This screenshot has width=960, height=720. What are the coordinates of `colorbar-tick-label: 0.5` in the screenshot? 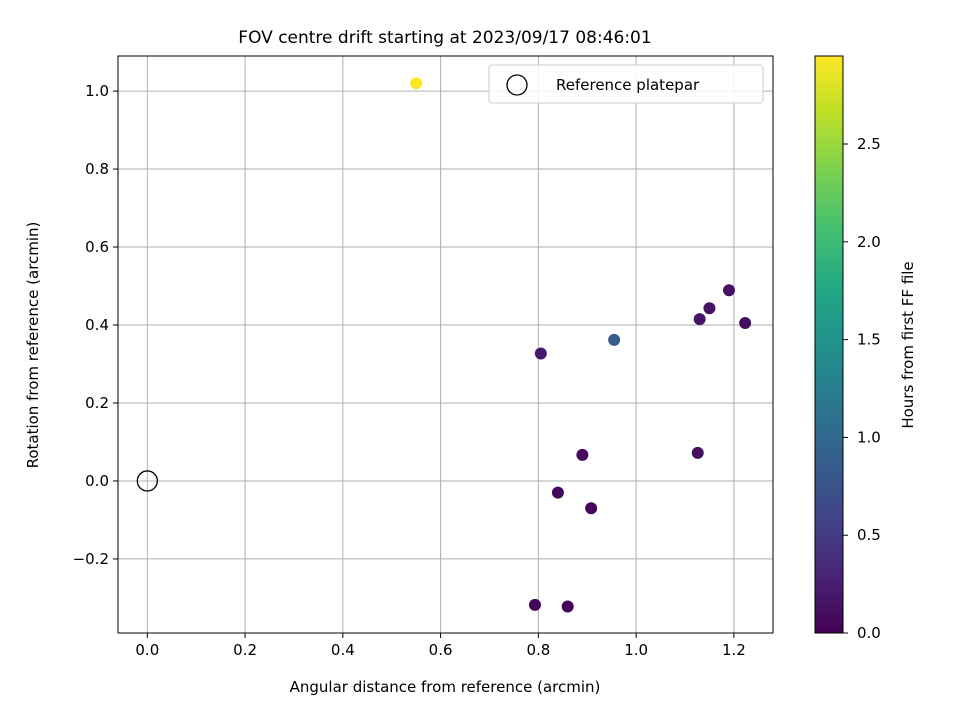 It's located at (869, 535).